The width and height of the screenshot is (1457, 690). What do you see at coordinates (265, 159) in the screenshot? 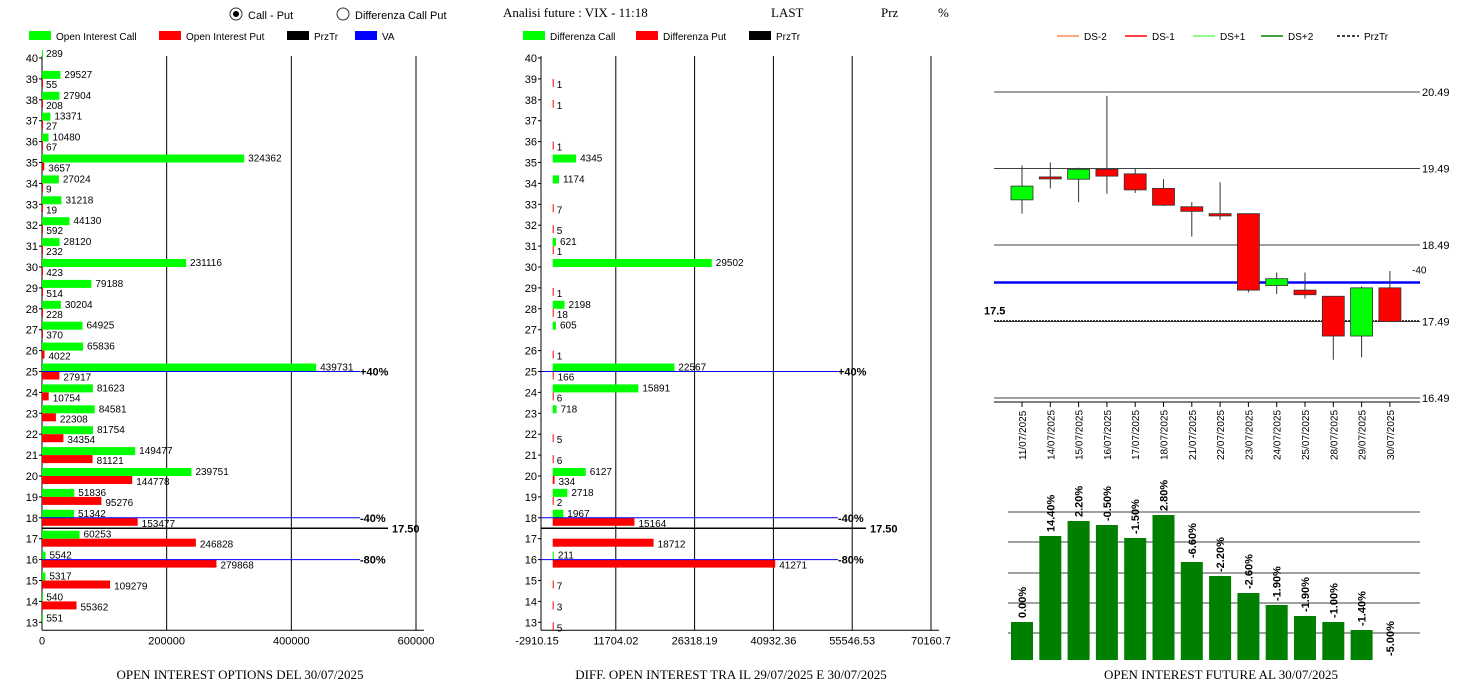
I see `bar-call-label: 324362` at bounding box center [265, 159].